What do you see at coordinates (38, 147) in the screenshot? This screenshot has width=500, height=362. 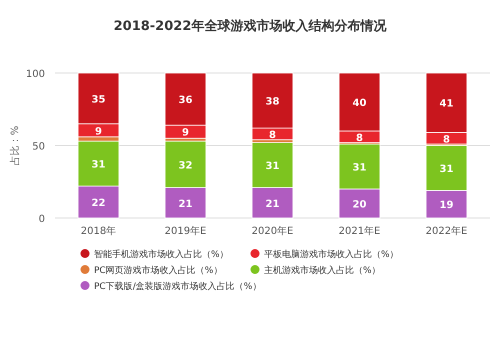 I see `y-tick-label: 50` at bounding box center [38, 147].